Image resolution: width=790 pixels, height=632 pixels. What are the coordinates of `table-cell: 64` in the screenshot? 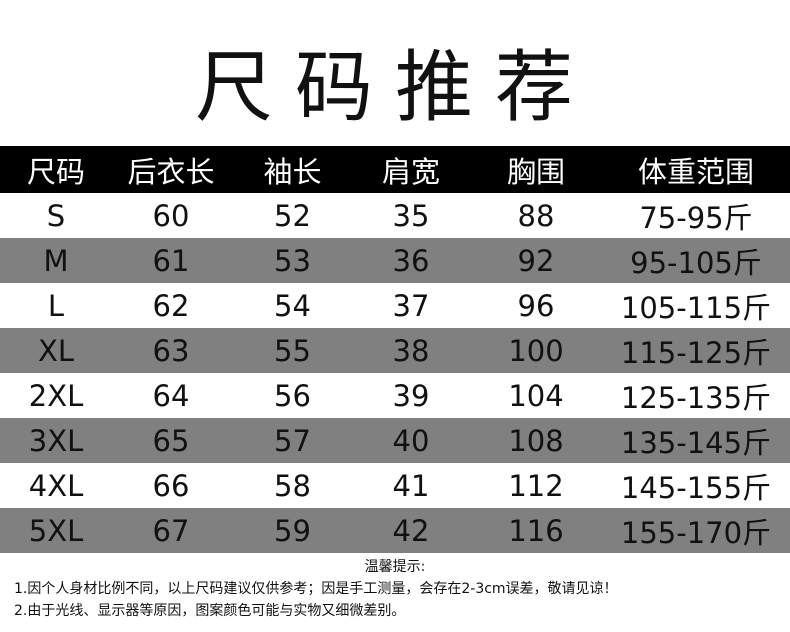 It's located at (171, 395).